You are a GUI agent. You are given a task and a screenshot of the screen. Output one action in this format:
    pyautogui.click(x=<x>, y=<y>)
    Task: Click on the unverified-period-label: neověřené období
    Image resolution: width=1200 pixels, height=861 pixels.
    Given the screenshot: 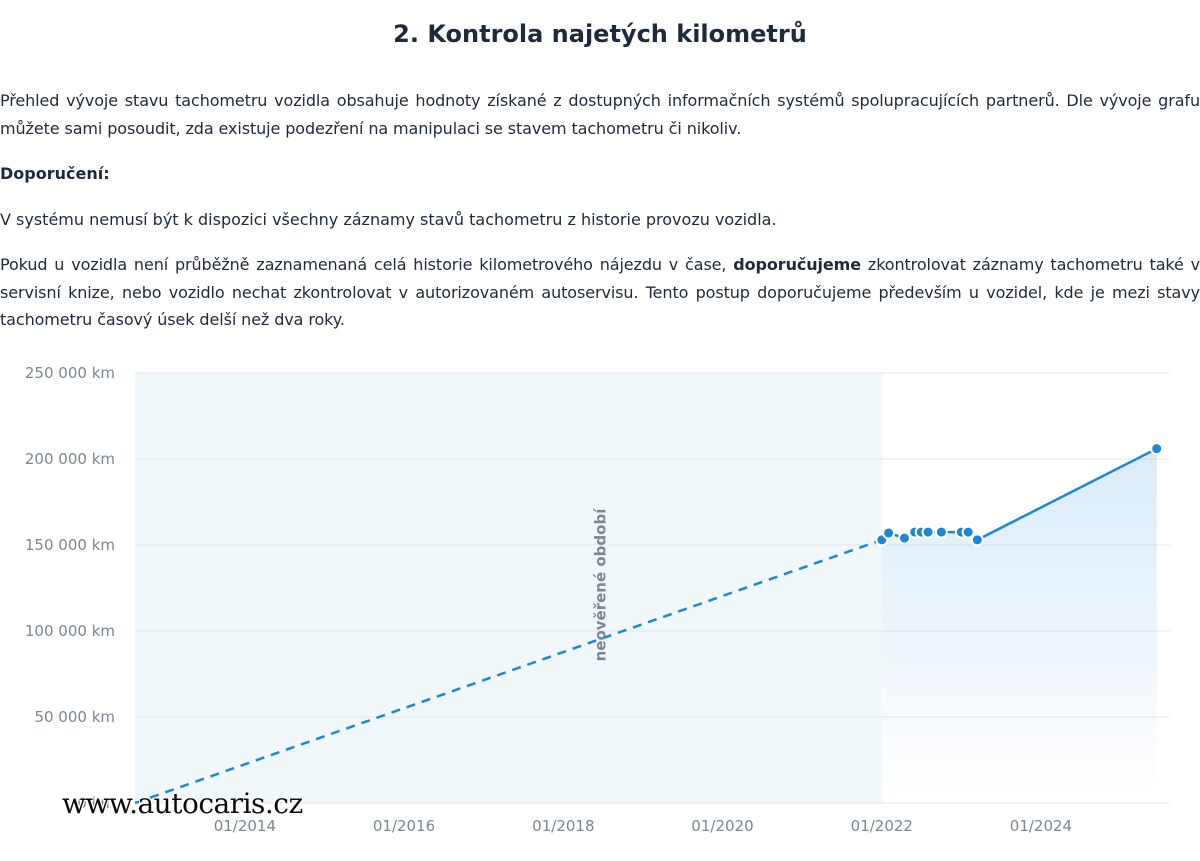 What is the action you would take?
    pyautogui.click(x=600, y=585)
    